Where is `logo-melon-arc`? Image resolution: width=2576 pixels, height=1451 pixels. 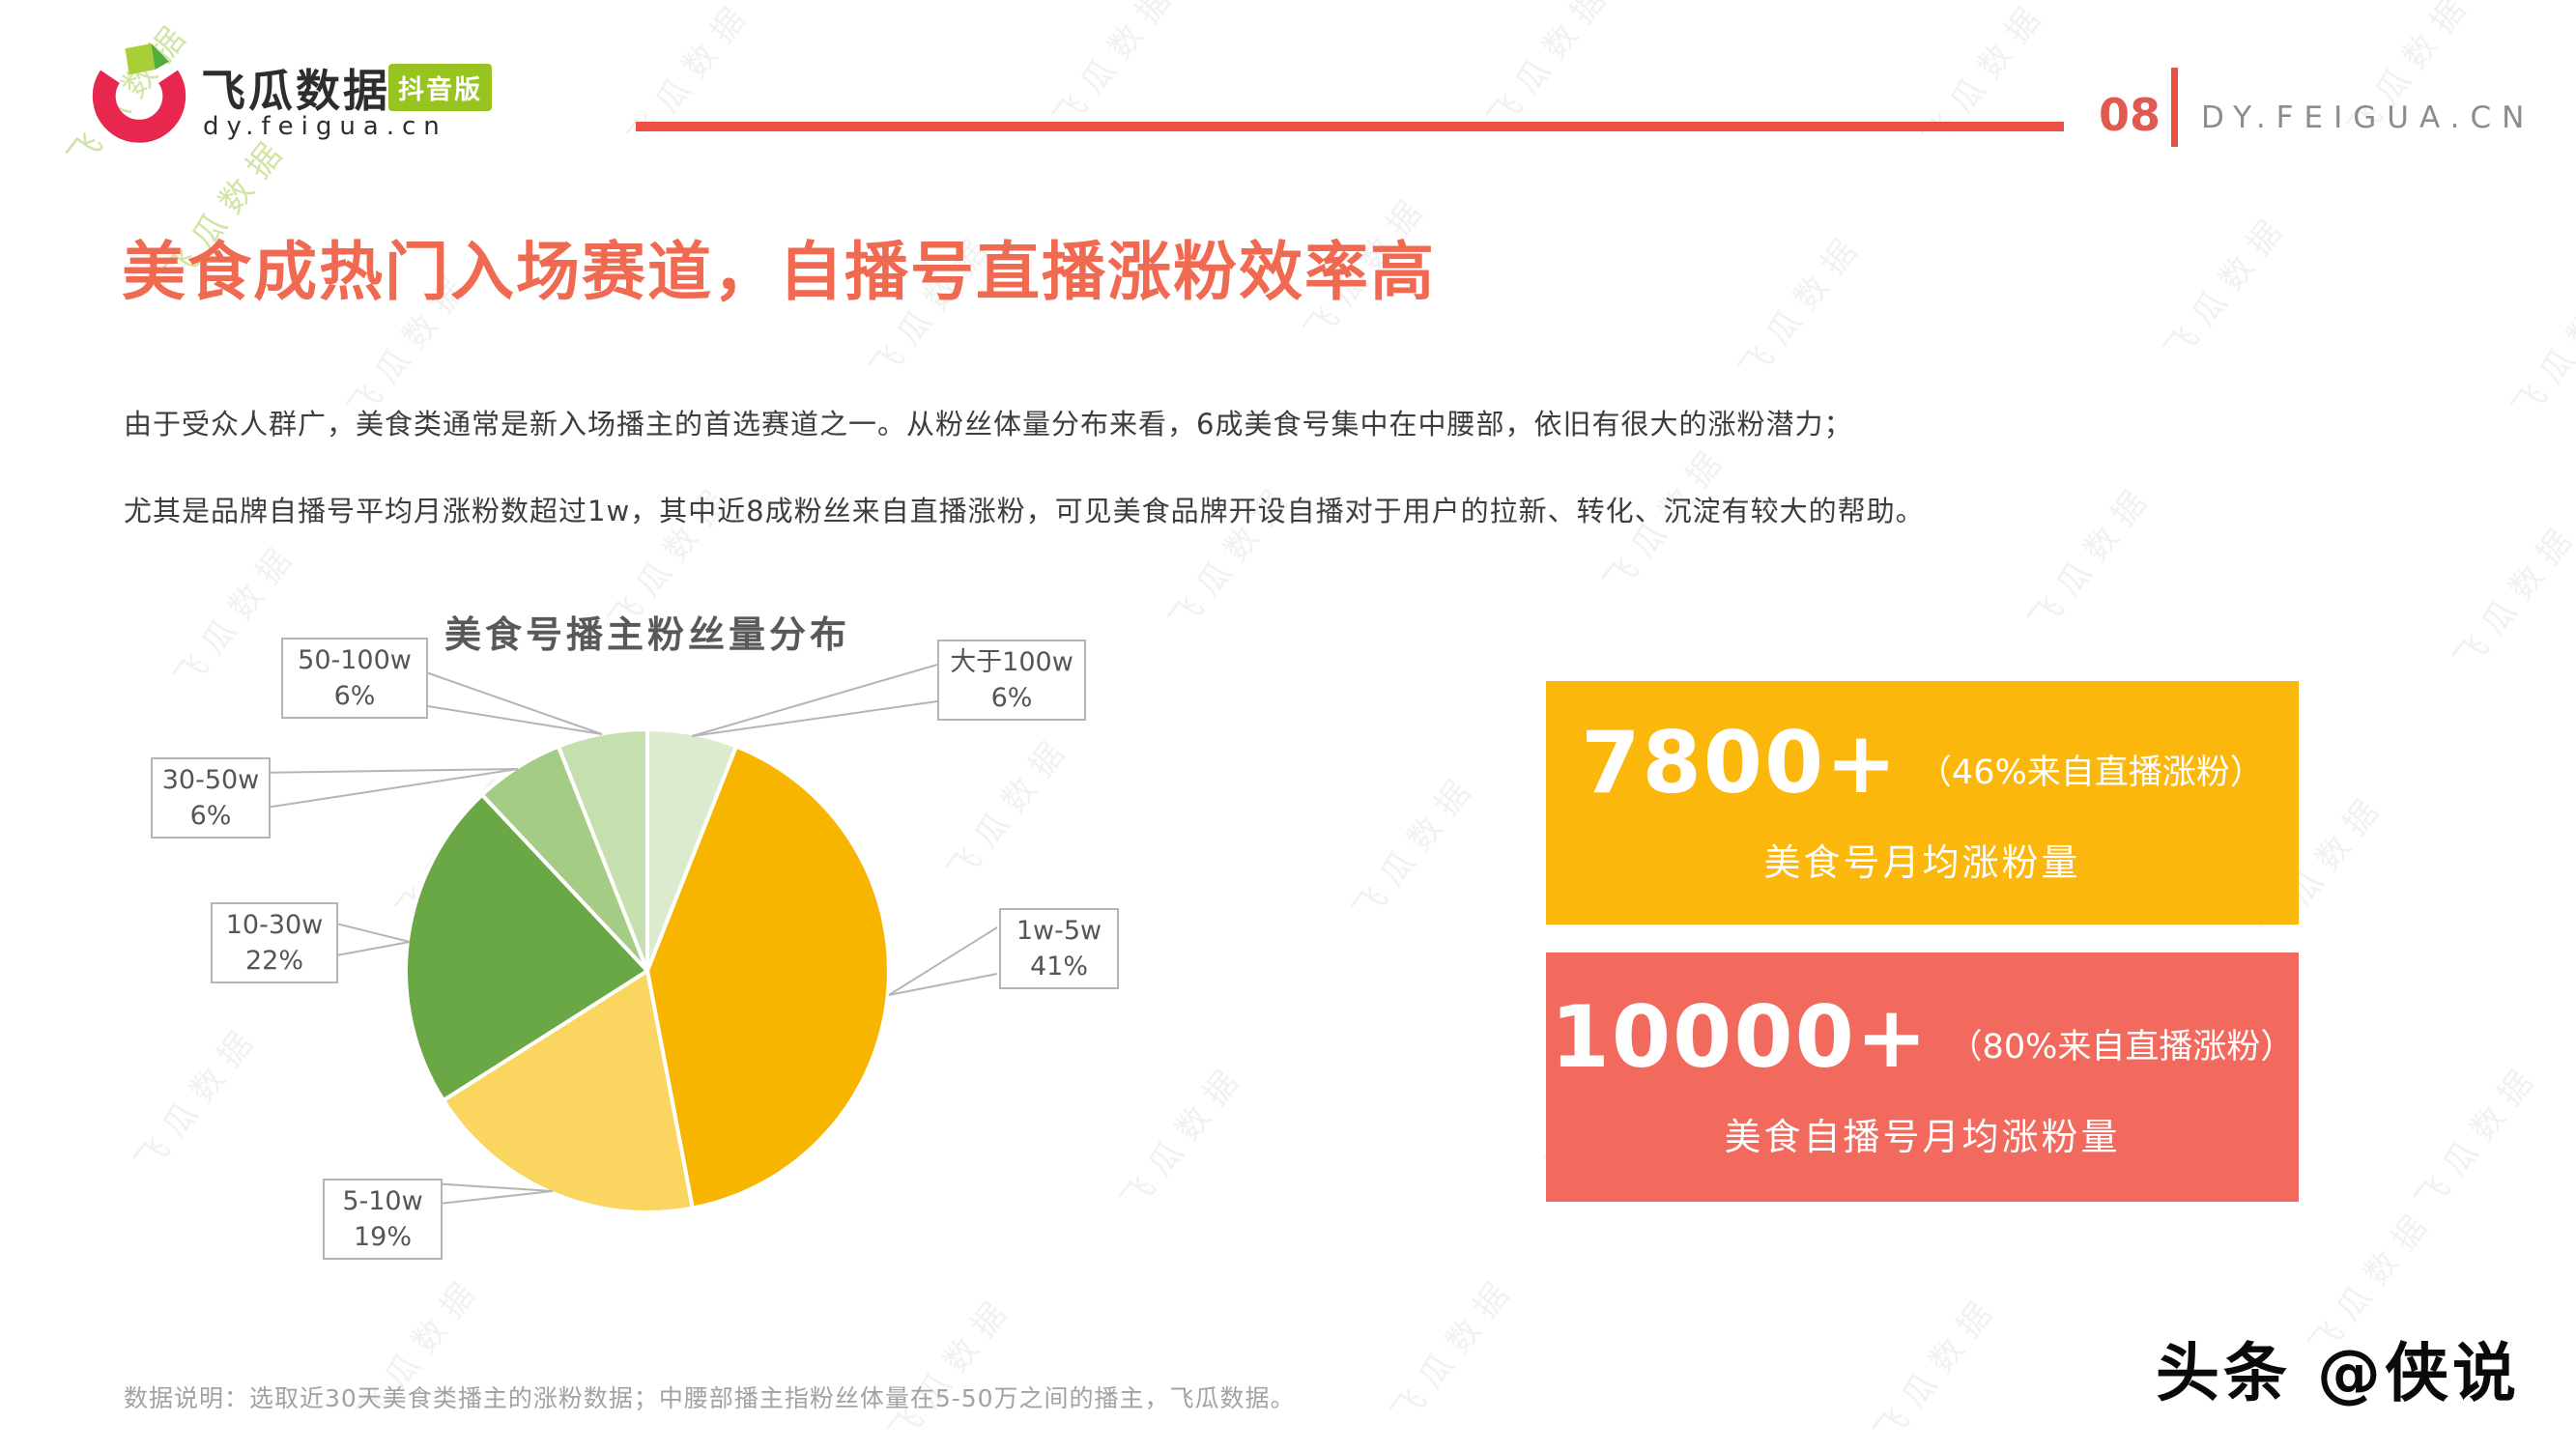
logo-melon-arc is located at coordinates (139, 107).